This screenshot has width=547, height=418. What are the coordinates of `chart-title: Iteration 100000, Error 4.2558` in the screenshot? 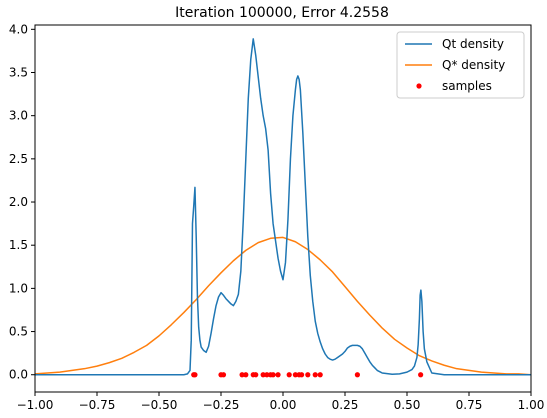 It's located at (282, 13).